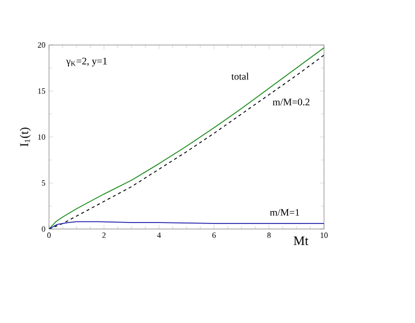 The image size is (415, 323). Describe the element at coordinates (240, 76) in the screenshot. I see `series-label: total` at that location.